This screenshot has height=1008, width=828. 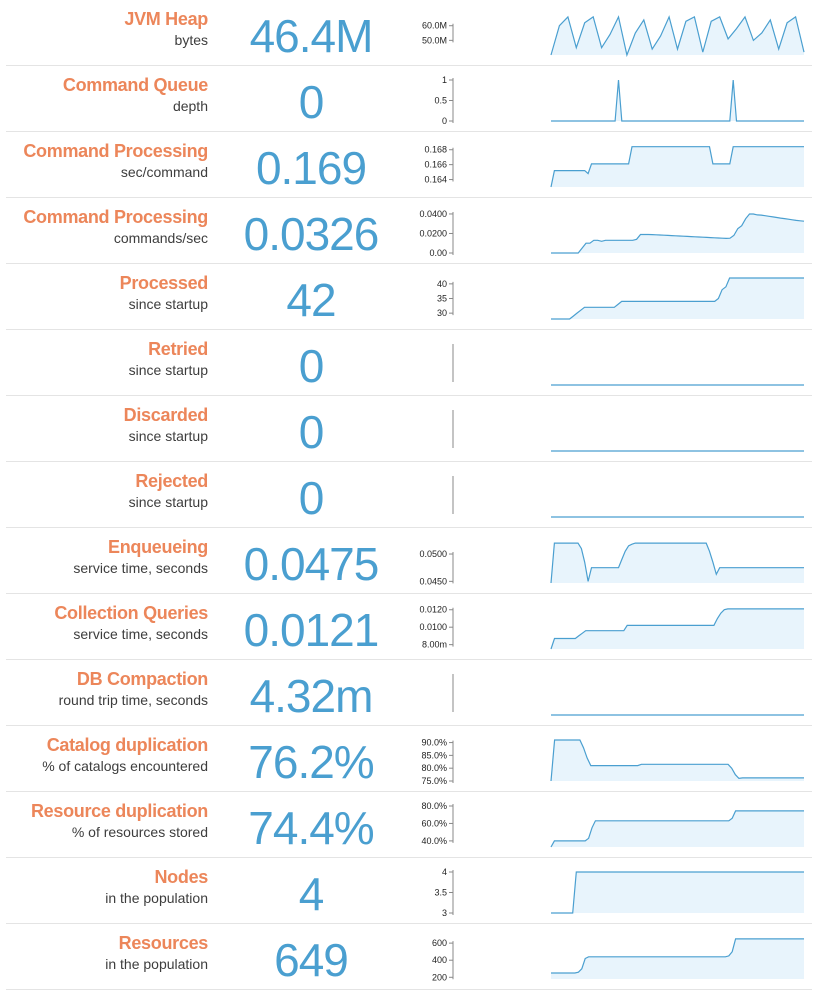 What do you see at coordinates (409, 495) in the screenshot?
I see `metric-row-rejected: Rejected since startup 0` at bounding box center [409, 495].